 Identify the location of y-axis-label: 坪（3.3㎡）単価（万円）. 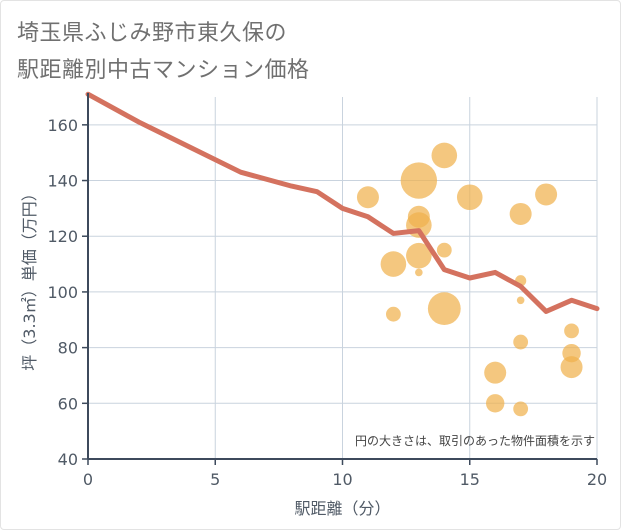
(29, 277).